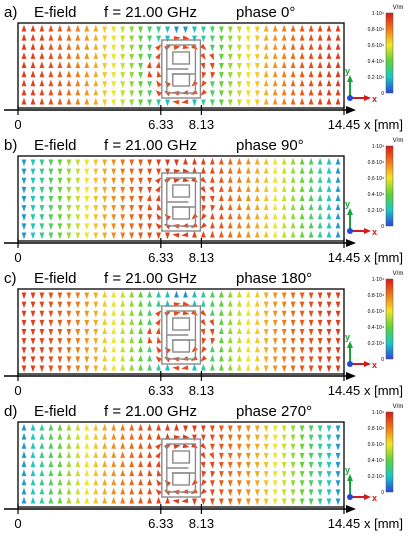  Describe the element at coordinates (374, 365) in the screenshot. I see `triad-x-label: x` at that location.